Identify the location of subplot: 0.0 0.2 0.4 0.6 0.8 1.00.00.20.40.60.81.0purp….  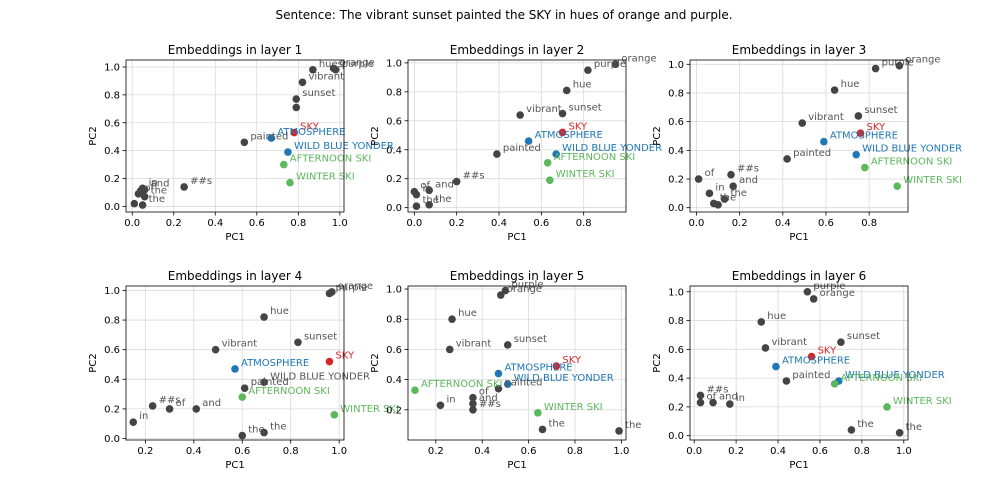
(802, 370).